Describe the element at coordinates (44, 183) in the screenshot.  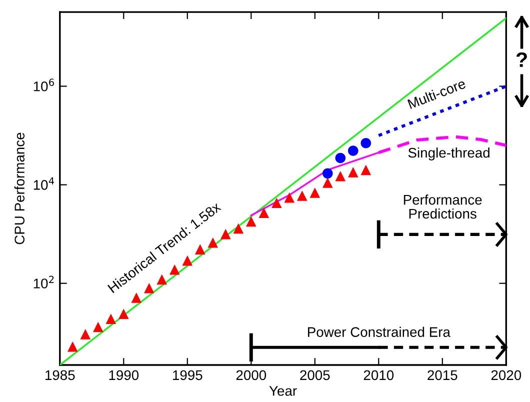
I see `y-tick-label: 10$^{4}$` at that location.